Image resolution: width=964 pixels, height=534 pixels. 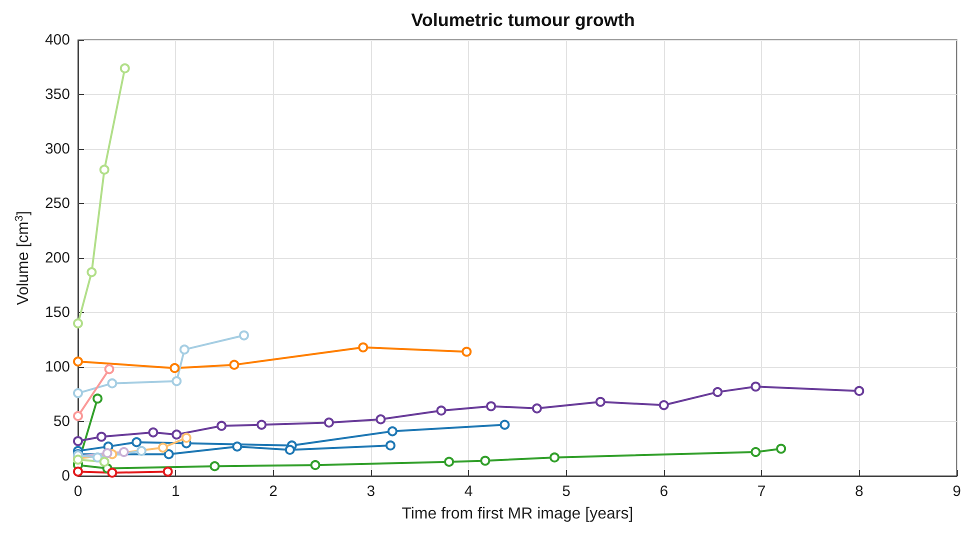 I want to click on x-tick-label: 6, so click(x=664, y=491).